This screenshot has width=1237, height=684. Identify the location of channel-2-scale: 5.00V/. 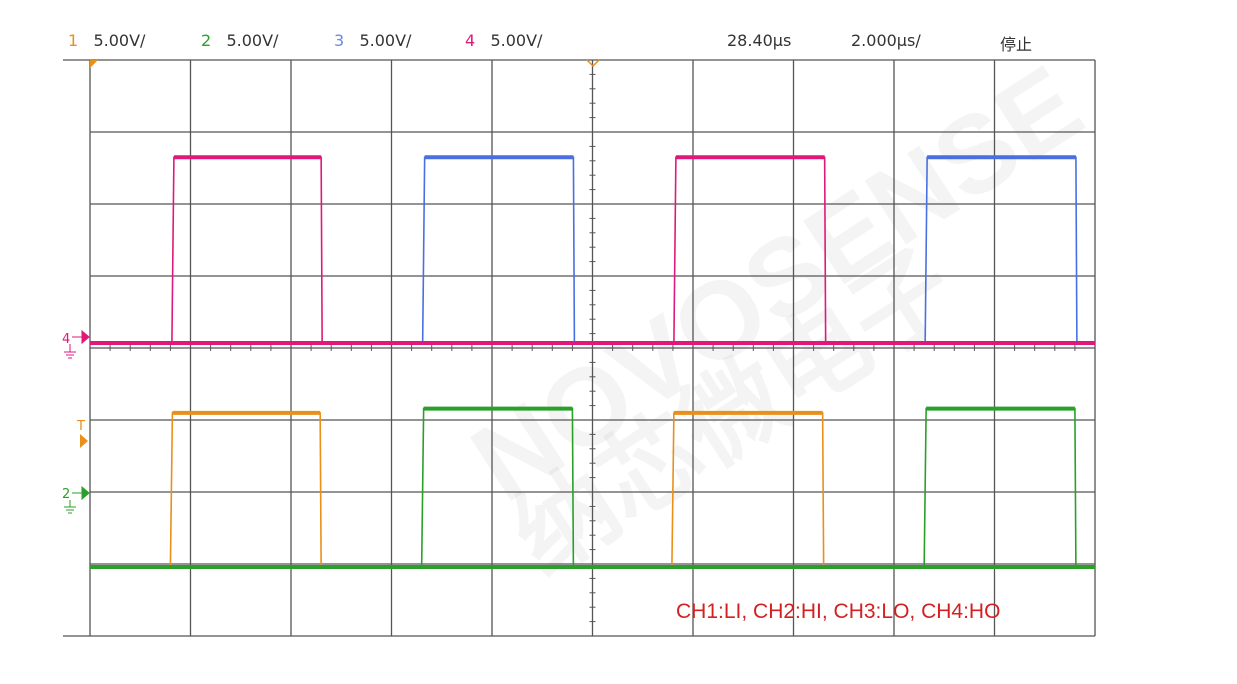
(252, 40).